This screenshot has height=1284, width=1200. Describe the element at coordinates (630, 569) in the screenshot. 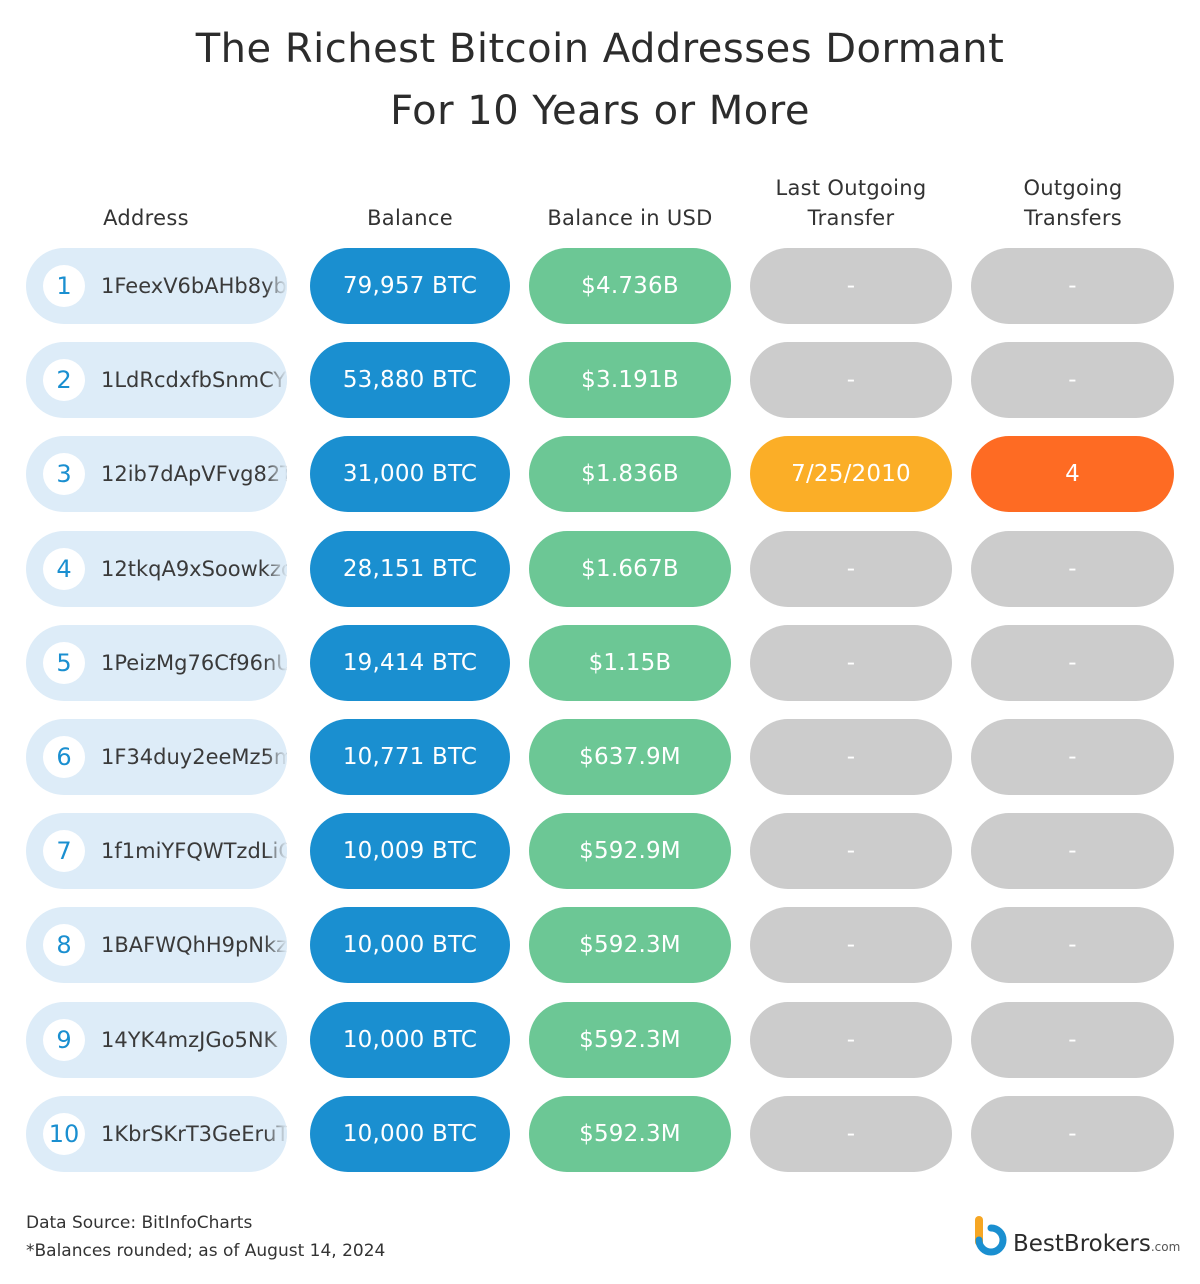

I see `balance-usd-cell: $1.667B` at that location.